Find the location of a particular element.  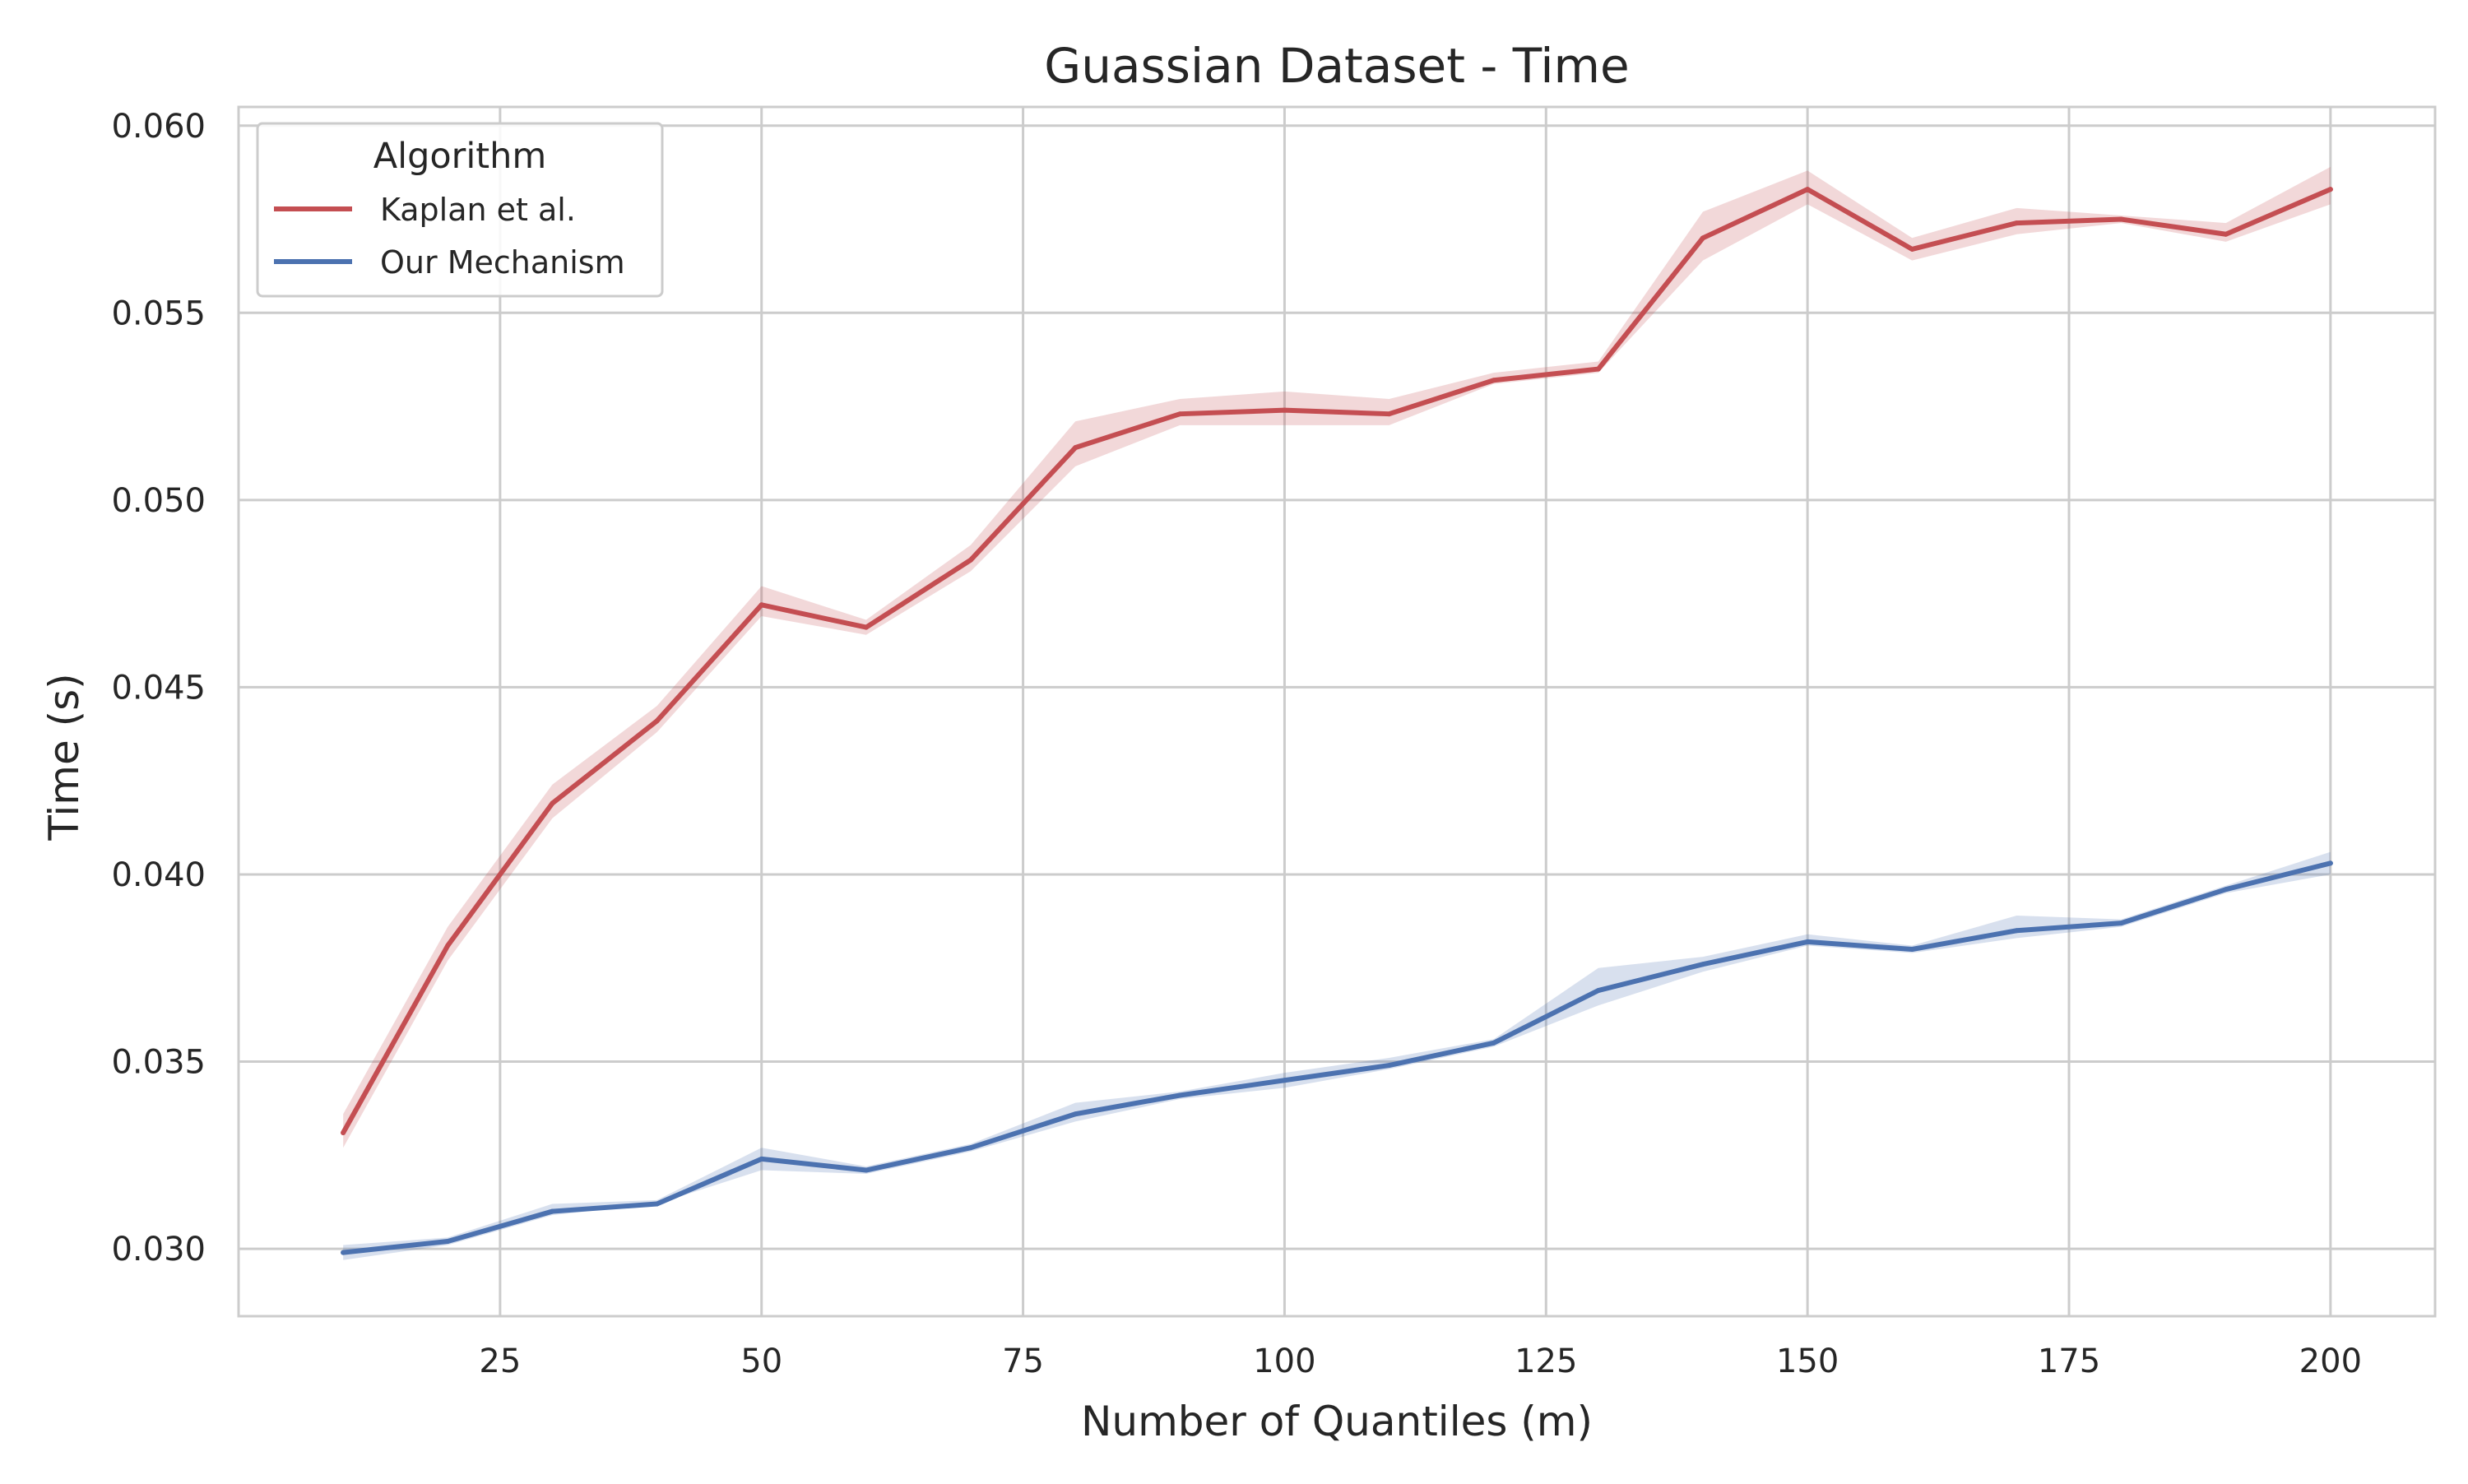

y-axis-label: Time (s) is located at coordinates (64, 757).